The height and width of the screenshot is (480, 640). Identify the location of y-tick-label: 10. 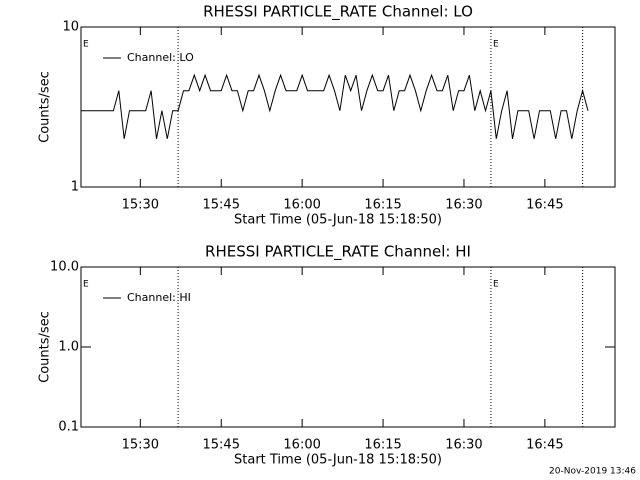
(70, 27).